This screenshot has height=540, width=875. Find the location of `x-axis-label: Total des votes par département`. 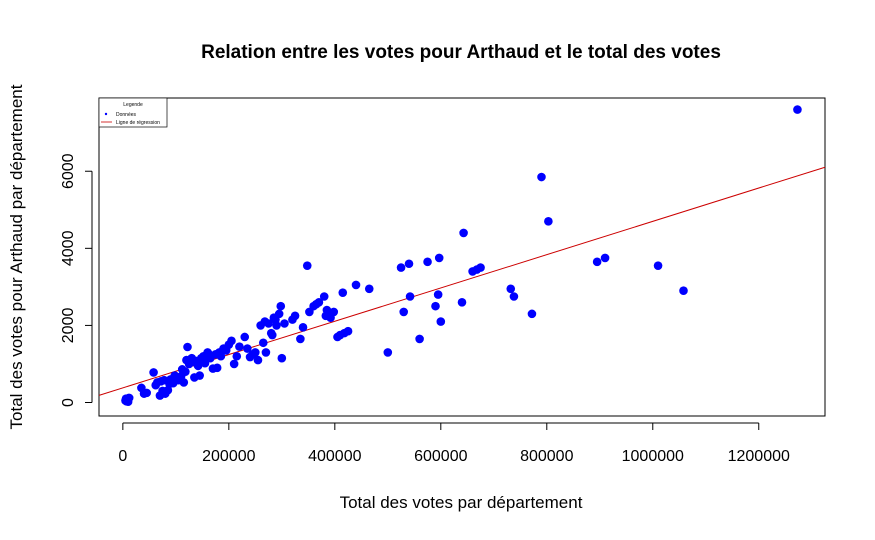

x-axis-label: Total des votes par département is located at coordinates (461, 502).